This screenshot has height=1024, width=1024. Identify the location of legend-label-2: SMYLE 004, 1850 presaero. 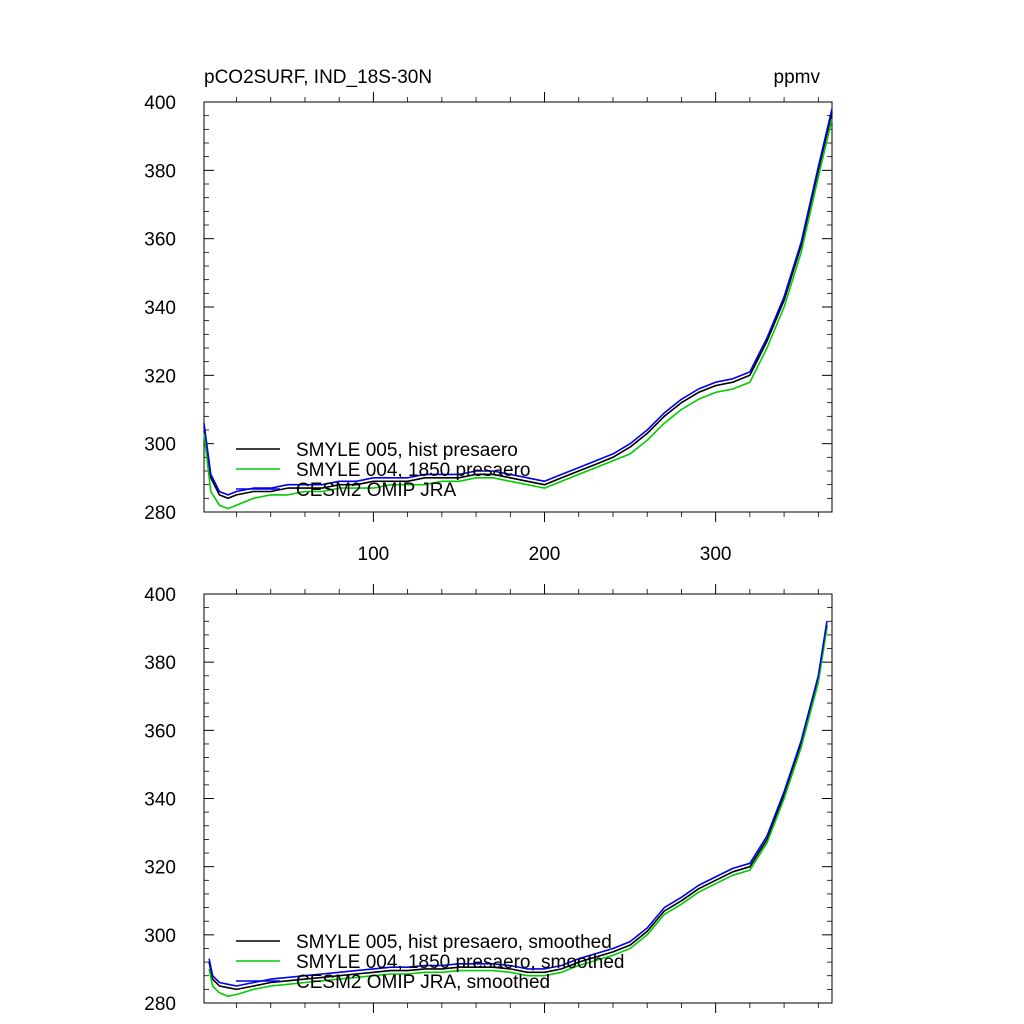
(413, 470).